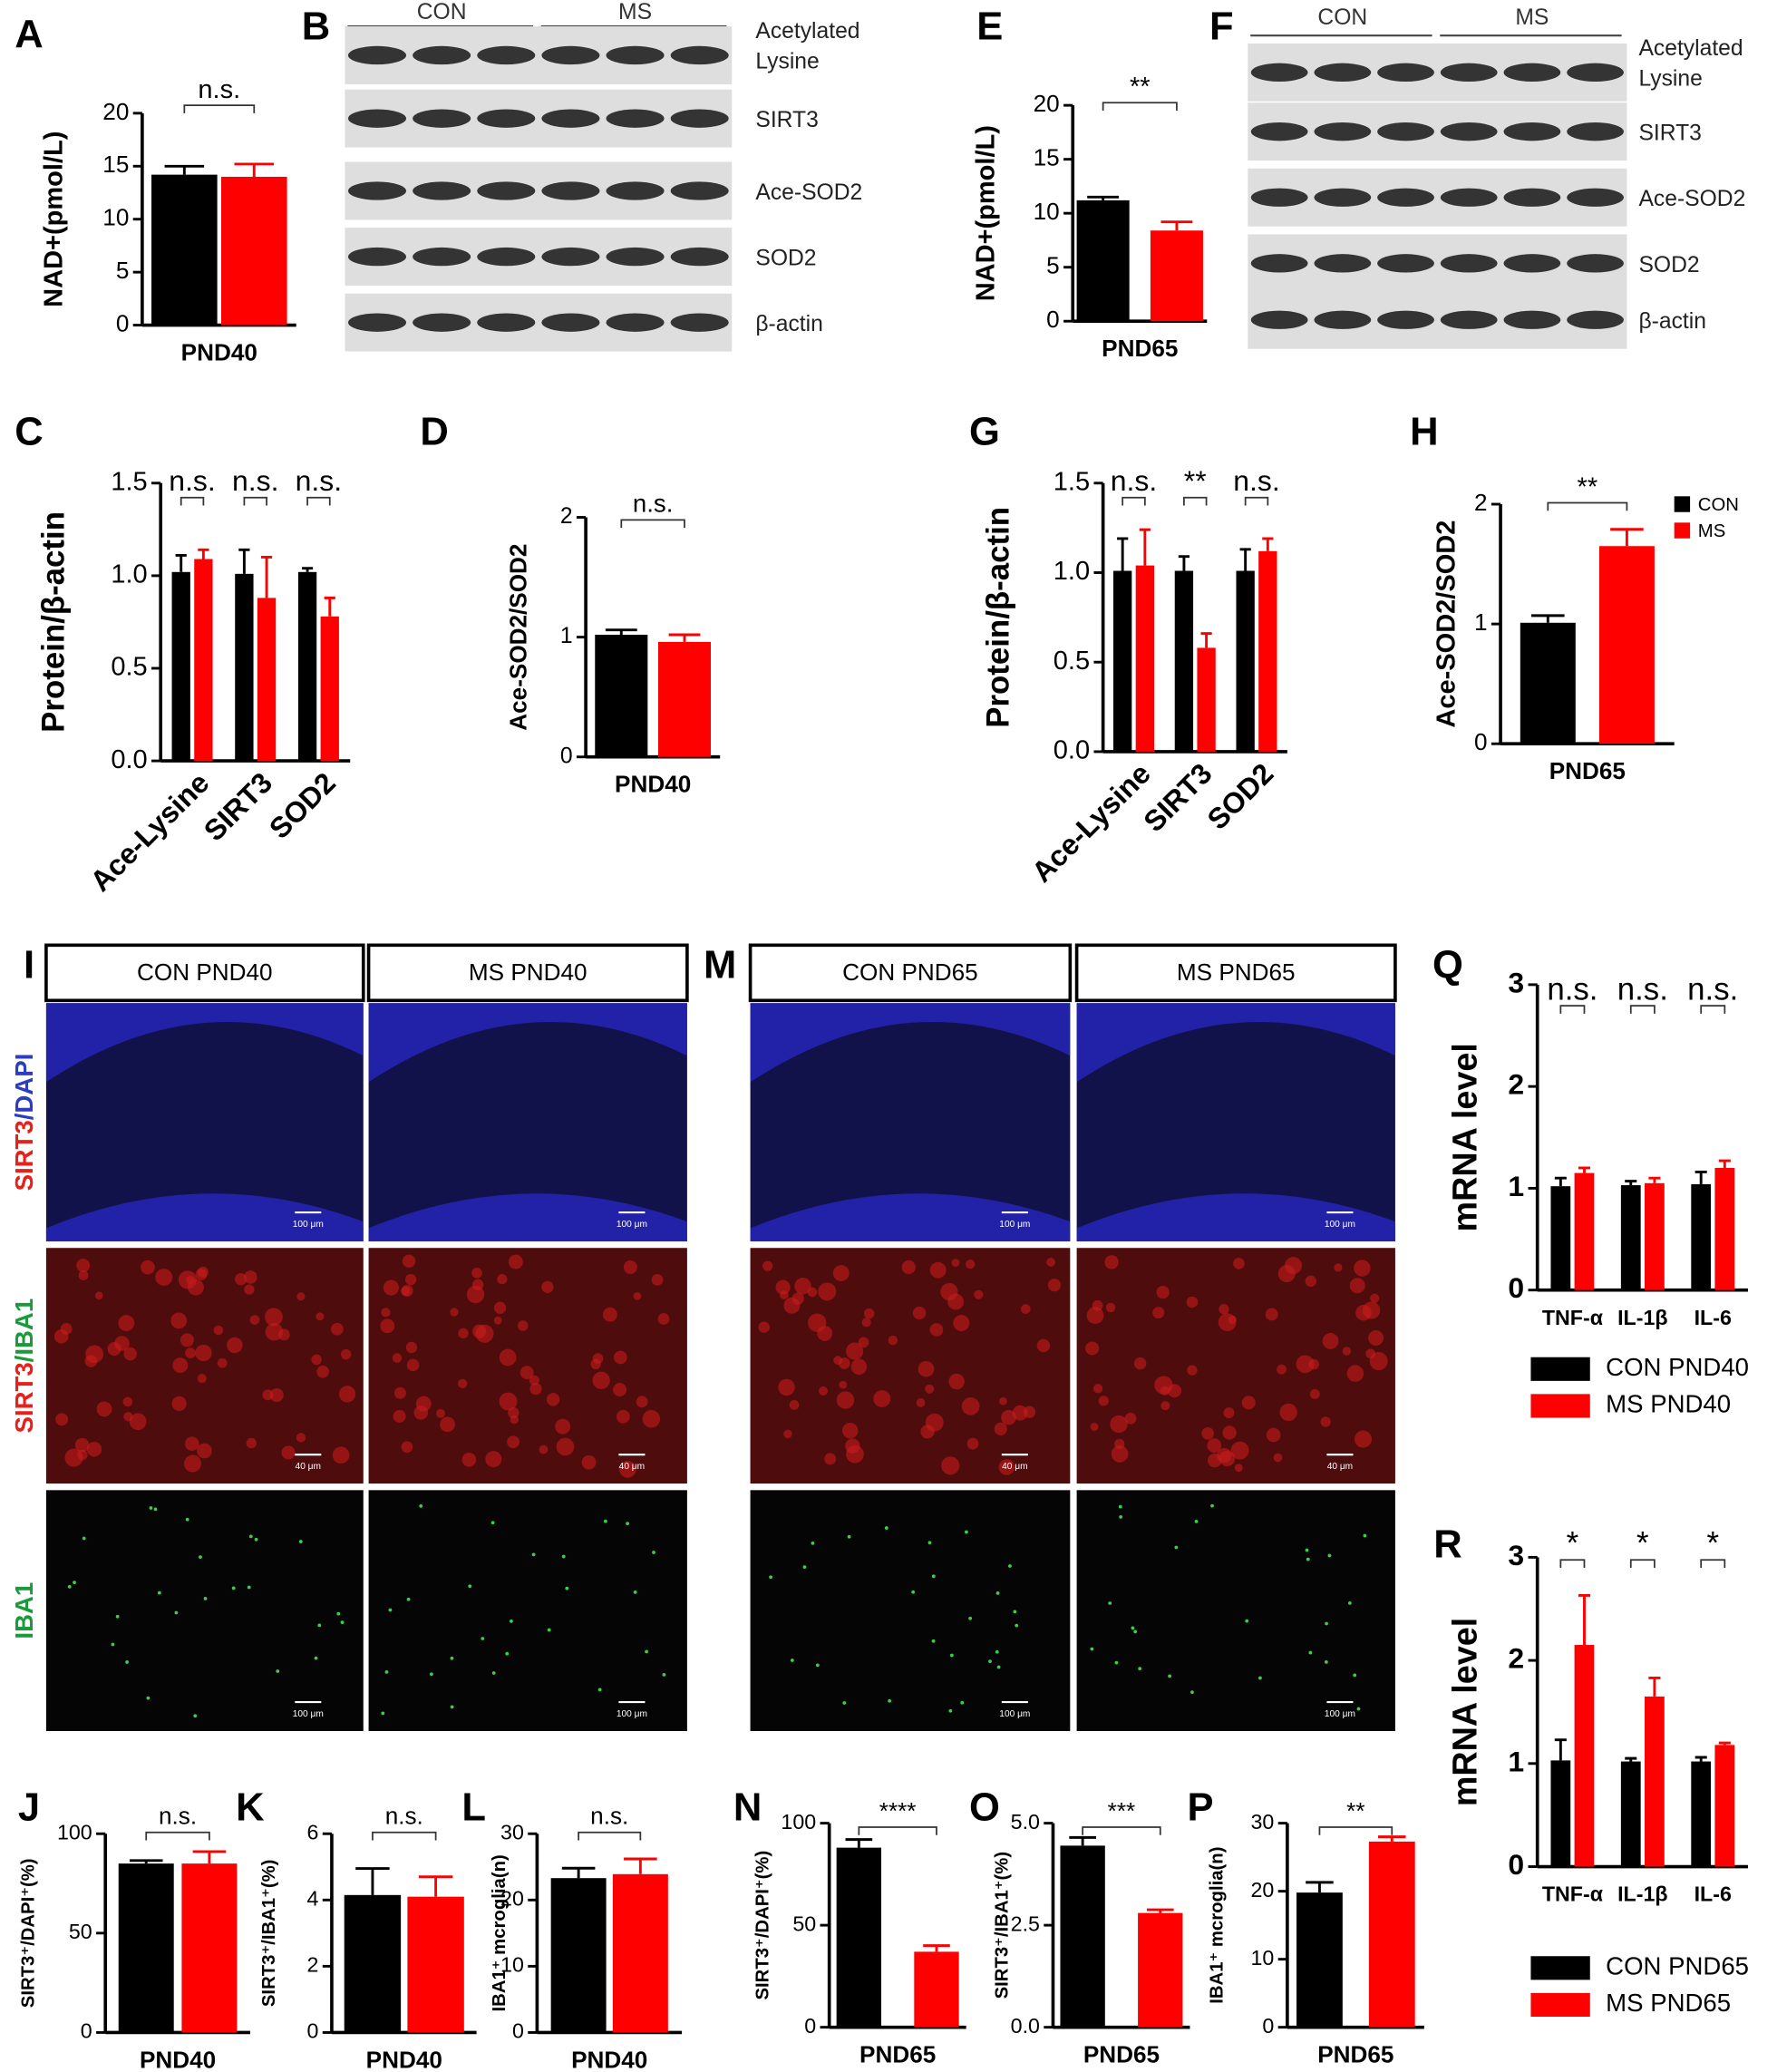 The height and width of the screenshot is (2072, 1777). What do you see at coordinates (1025, 1822) in the screenshot?
I see `y-tick-label: 5.0` at bounding box center [1025, 1822].